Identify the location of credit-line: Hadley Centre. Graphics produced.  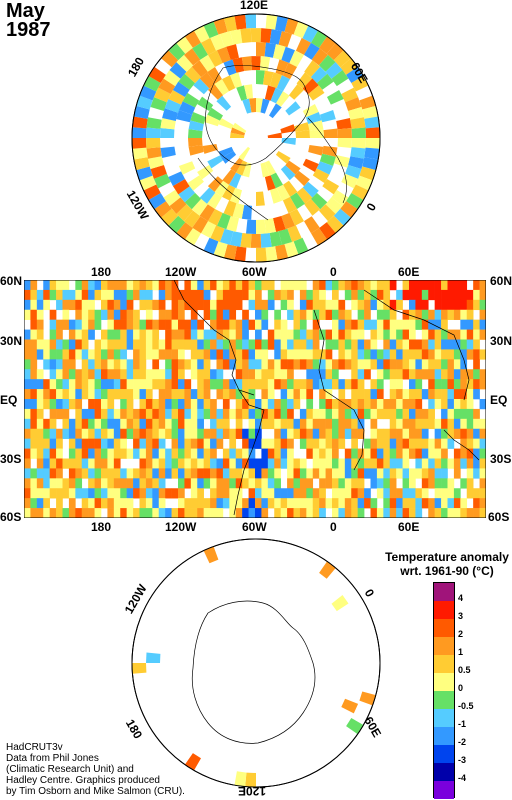
(83, 780).